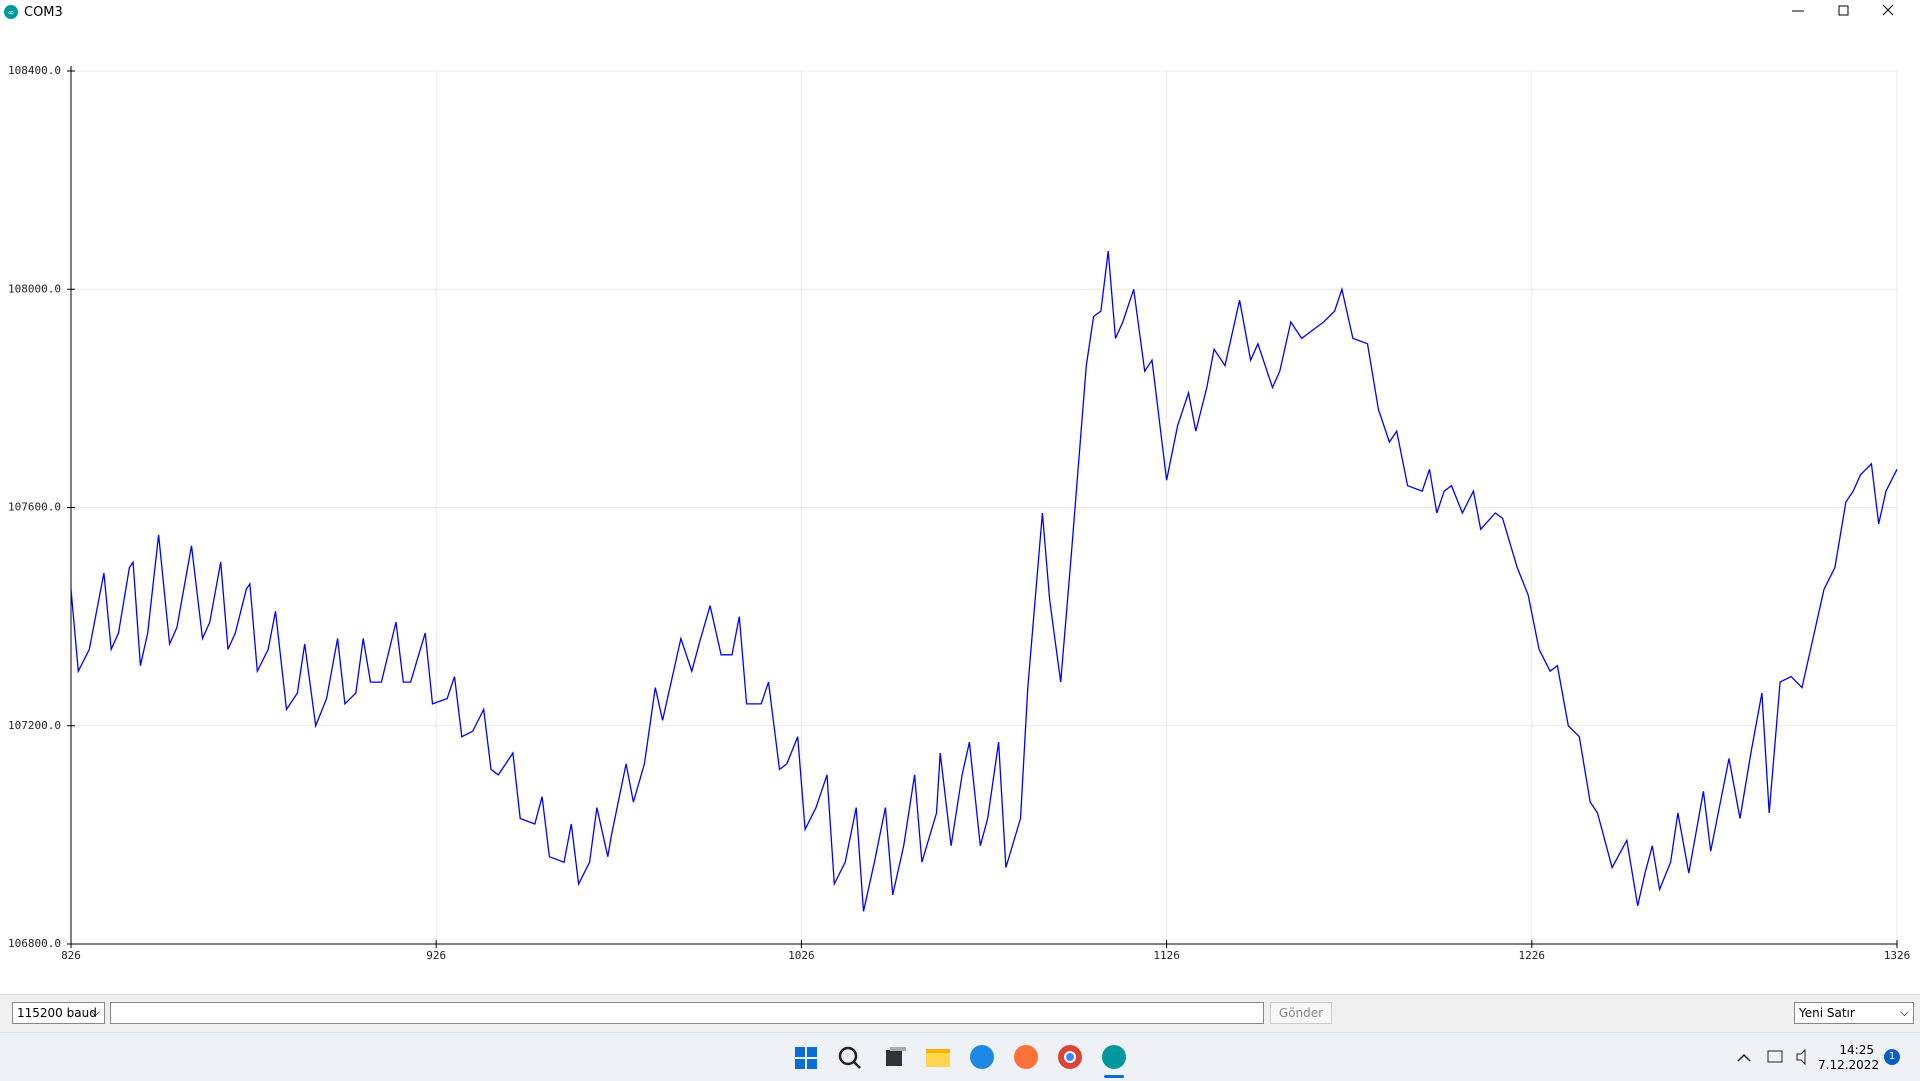 Image resolution: width=1920 pixels, height=1081 pixels. Describe the element at coordinates (1532, 955) in the screenshot. I see `x-tick-label: 1226` at that location.